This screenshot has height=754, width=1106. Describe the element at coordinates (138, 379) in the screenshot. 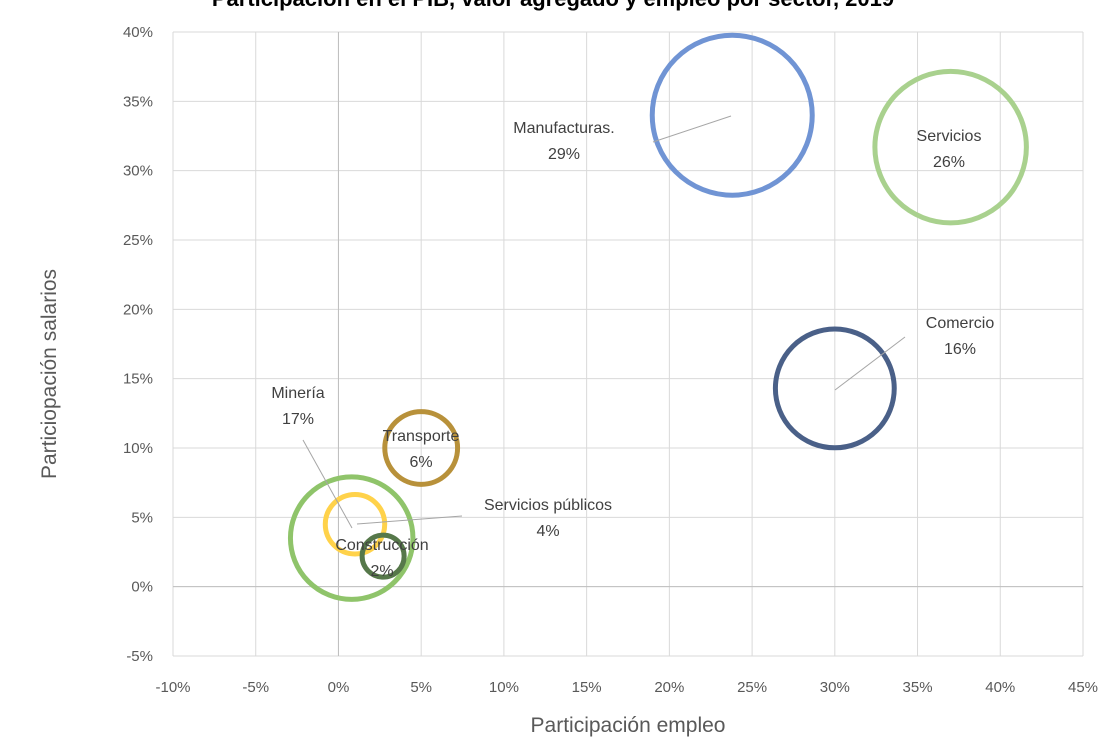

I see `y-tick-label: 15%` at that location.